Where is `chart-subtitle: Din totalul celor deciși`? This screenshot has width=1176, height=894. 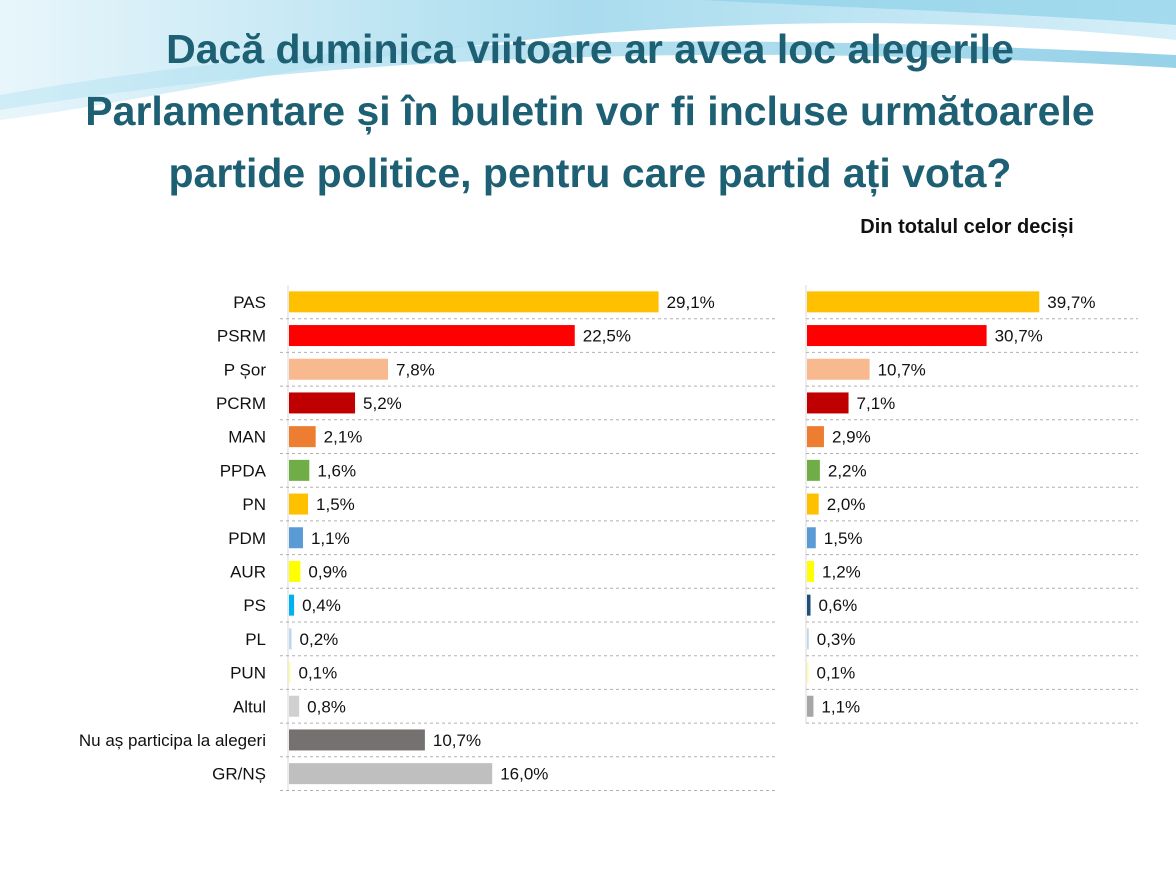
chart-subtitle: Din totalul celor deciși is located at coordinates (966, 227).